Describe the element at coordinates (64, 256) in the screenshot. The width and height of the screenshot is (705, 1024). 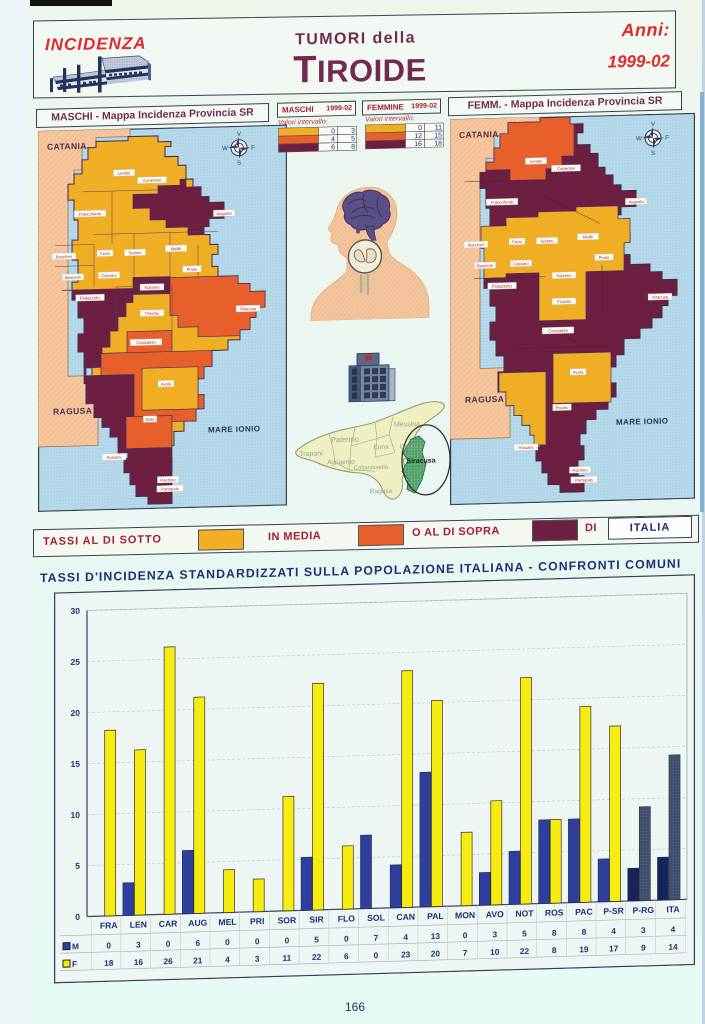
I see `svg-text: Buccheri` at that location.